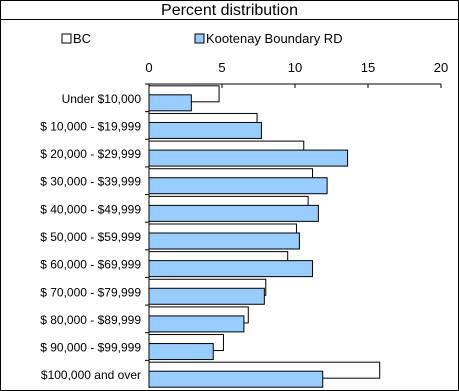 The height and width of the screenshot is (391, 459). Describe the element at coordinates (148, 67) in the screenshot. I see `x-tick-label: 0` at that location.